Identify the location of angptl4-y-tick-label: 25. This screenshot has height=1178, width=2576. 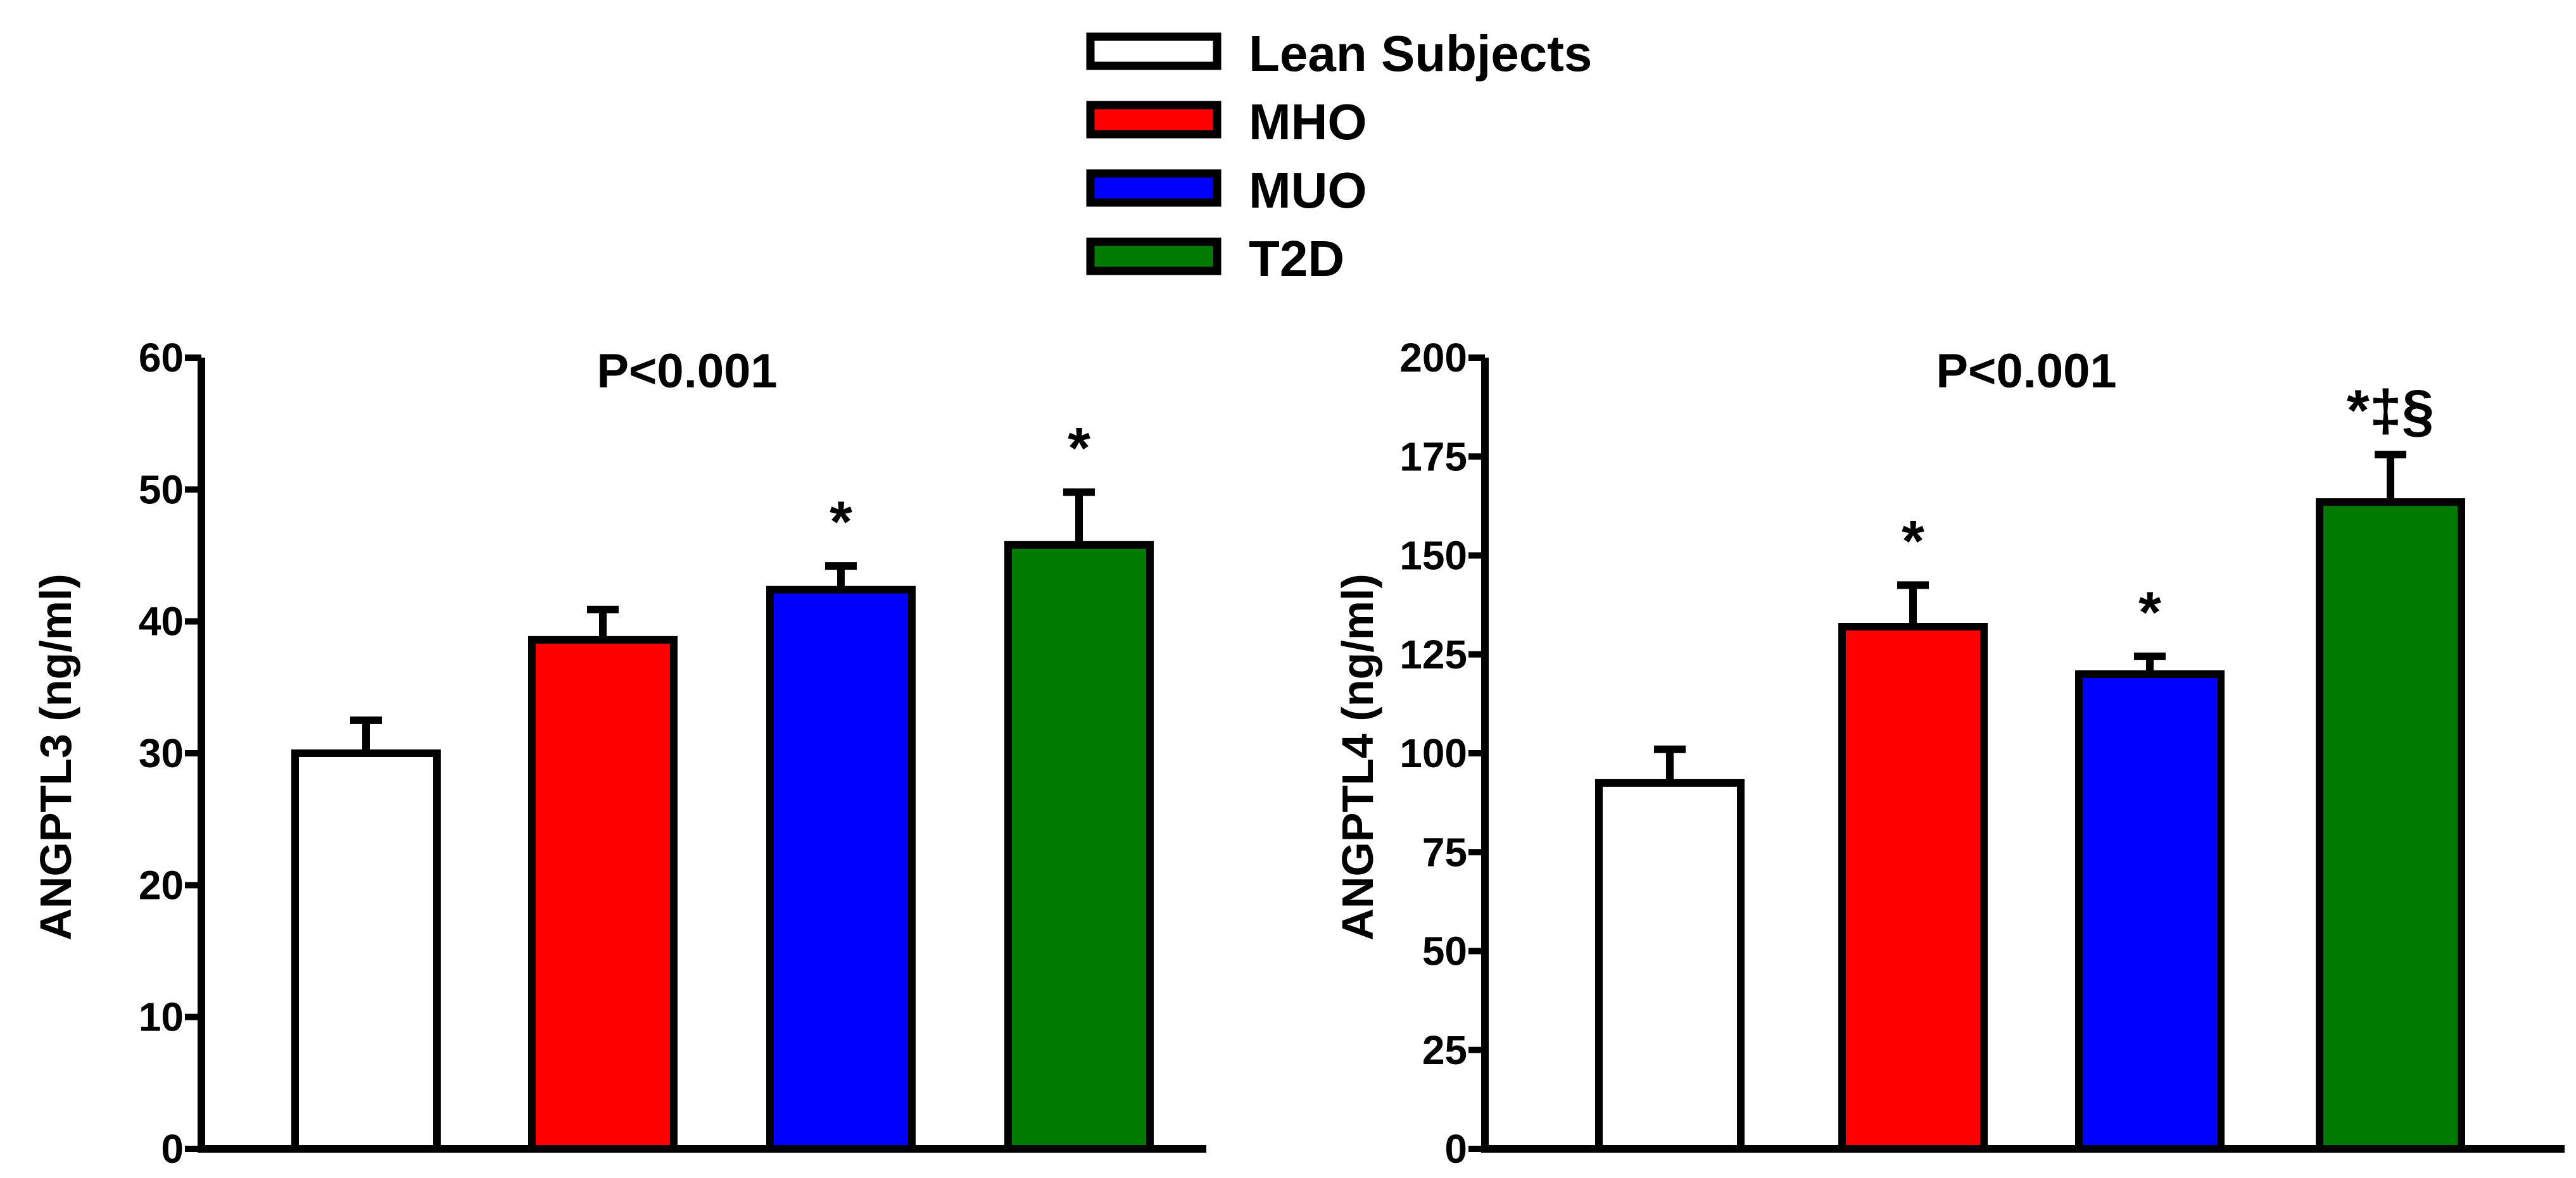
(1444, 1050).